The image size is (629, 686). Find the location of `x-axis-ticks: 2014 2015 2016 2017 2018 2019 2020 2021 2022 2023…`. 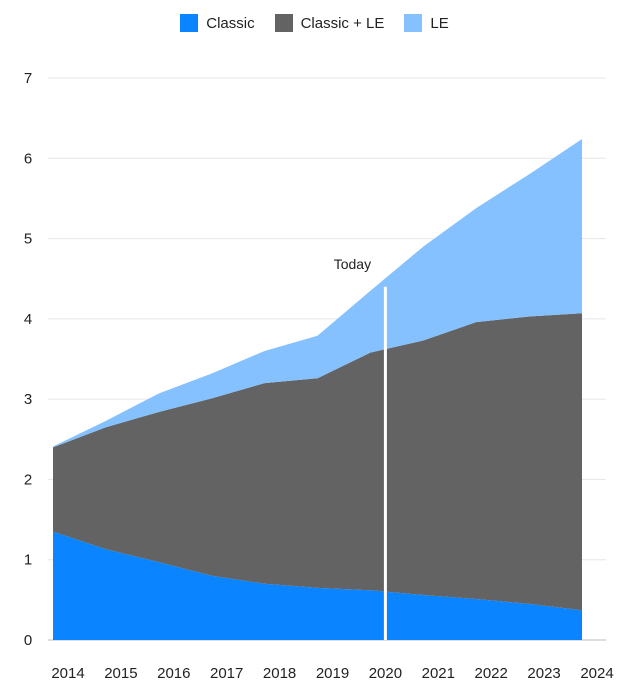

x-axis-ticks: 2014 2015 2016 2017 2018 2019 2020 2021 2022 2023… is located at coordinates (332, 673).